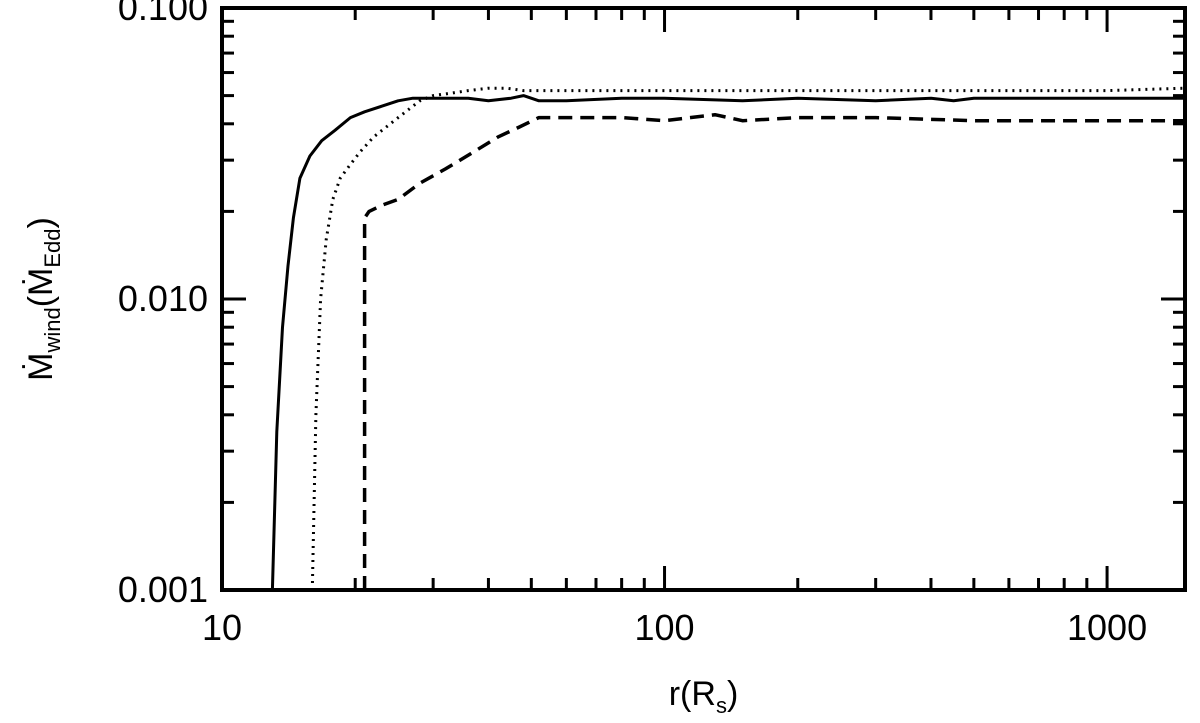 This screenshot has width=1200, height=723. What do you see at coordinates (222, 627) in the screenshot?
I see `x-tick-label: 10` at bounding box center [222, 627].